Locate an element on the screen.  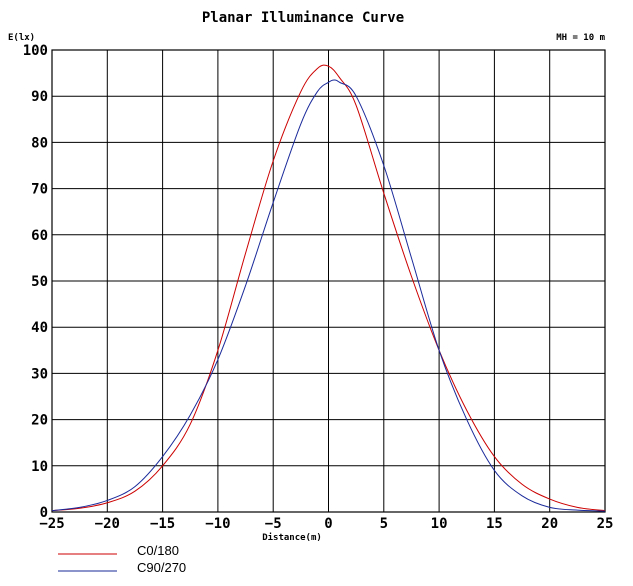
y-tick-label: 0 is located at coordinates (44, 513).